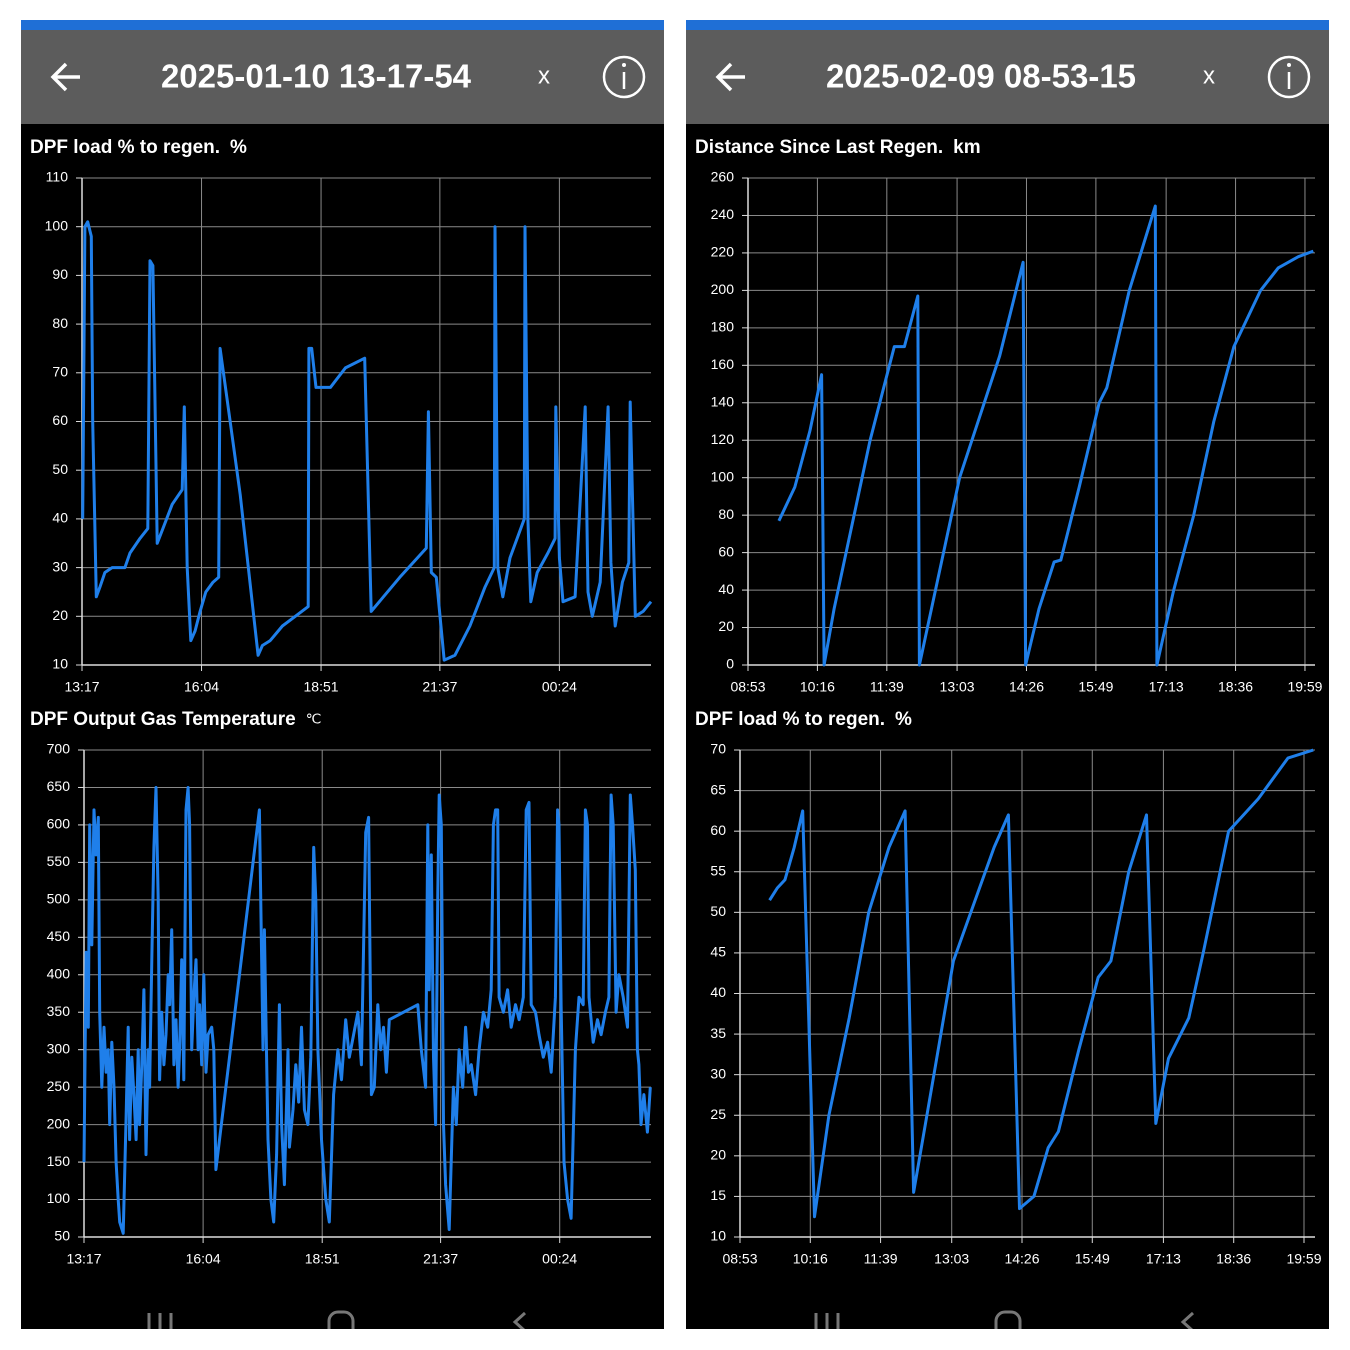  What do you see at coordinates (723, 289) in the screenshot?
I see `y-tick-label: 200` at bounding box center [723, 289].